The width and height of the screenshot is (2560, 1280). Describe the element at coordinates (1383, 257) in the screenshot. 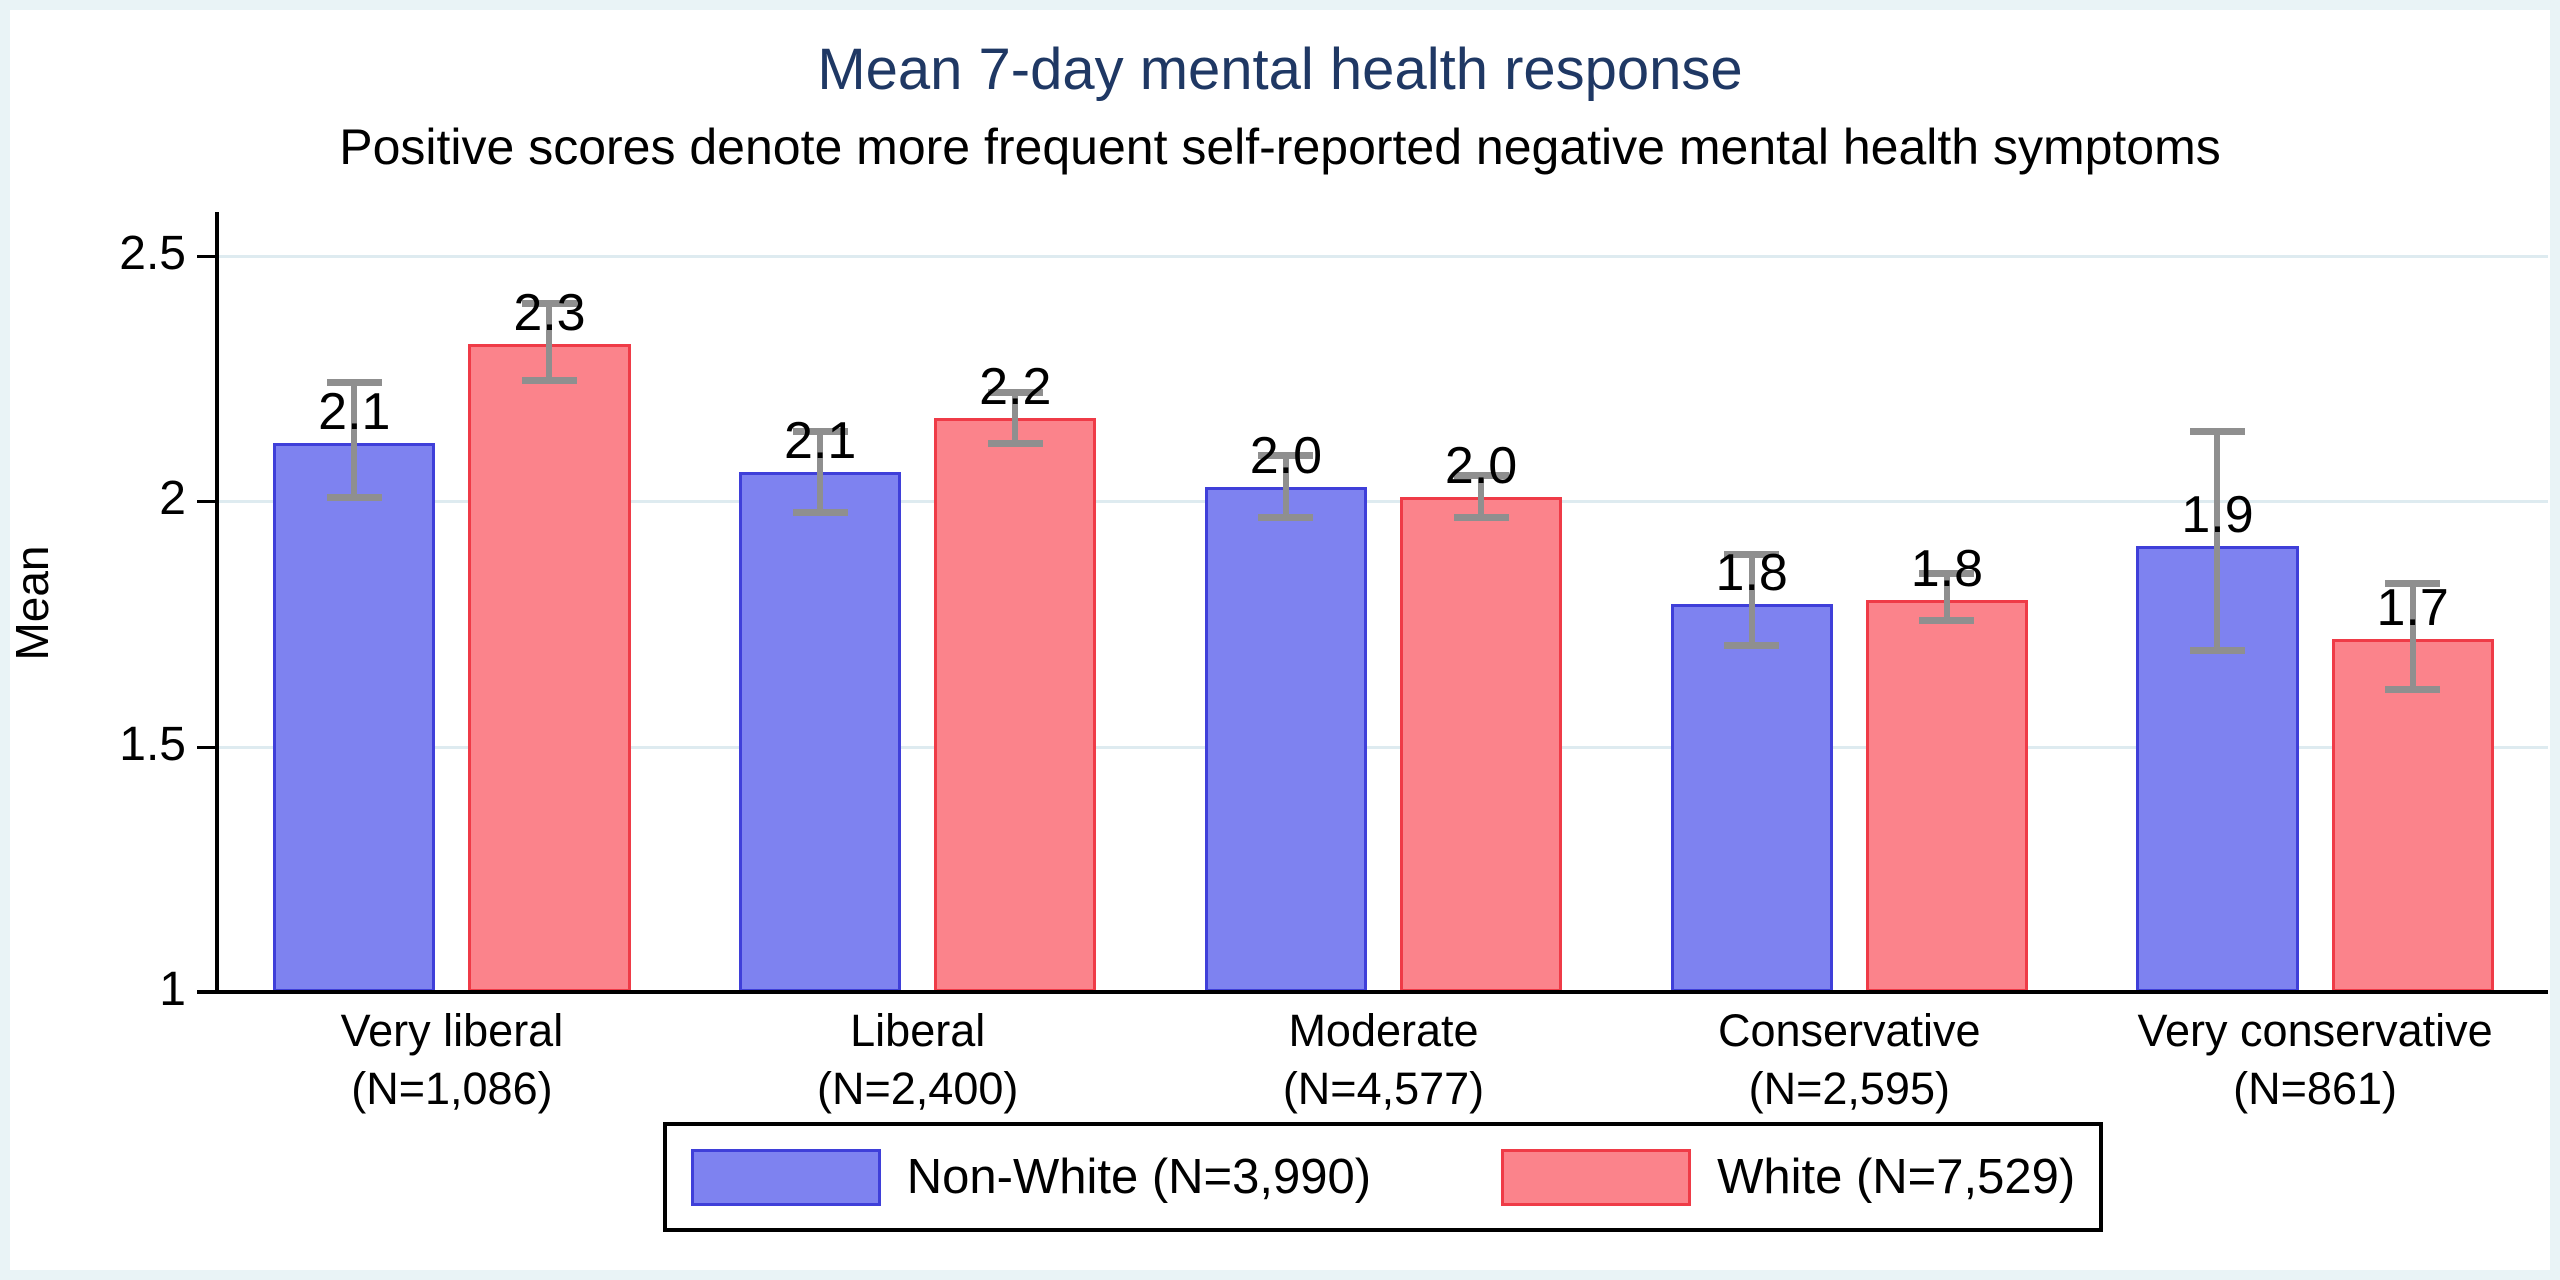

I see `gridline-2.5` at that location.